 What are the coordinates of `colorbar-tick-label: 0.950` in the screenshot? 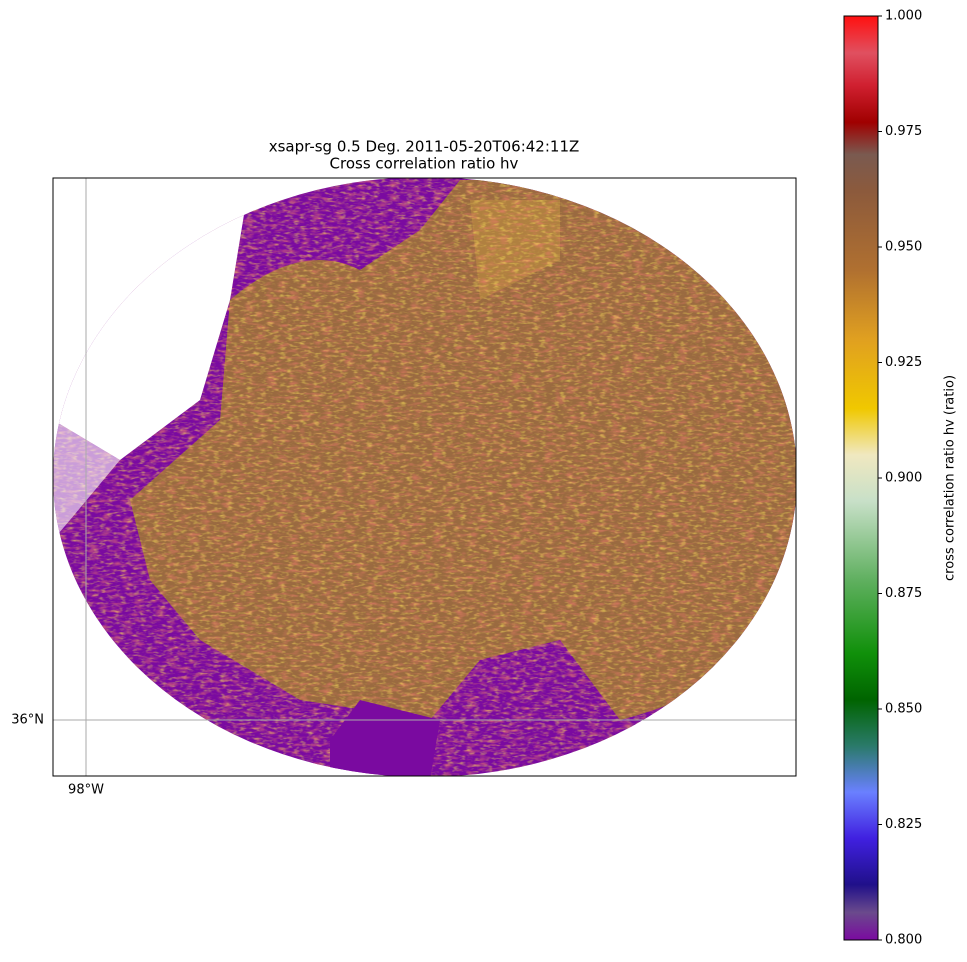 It's located at (903, 247).